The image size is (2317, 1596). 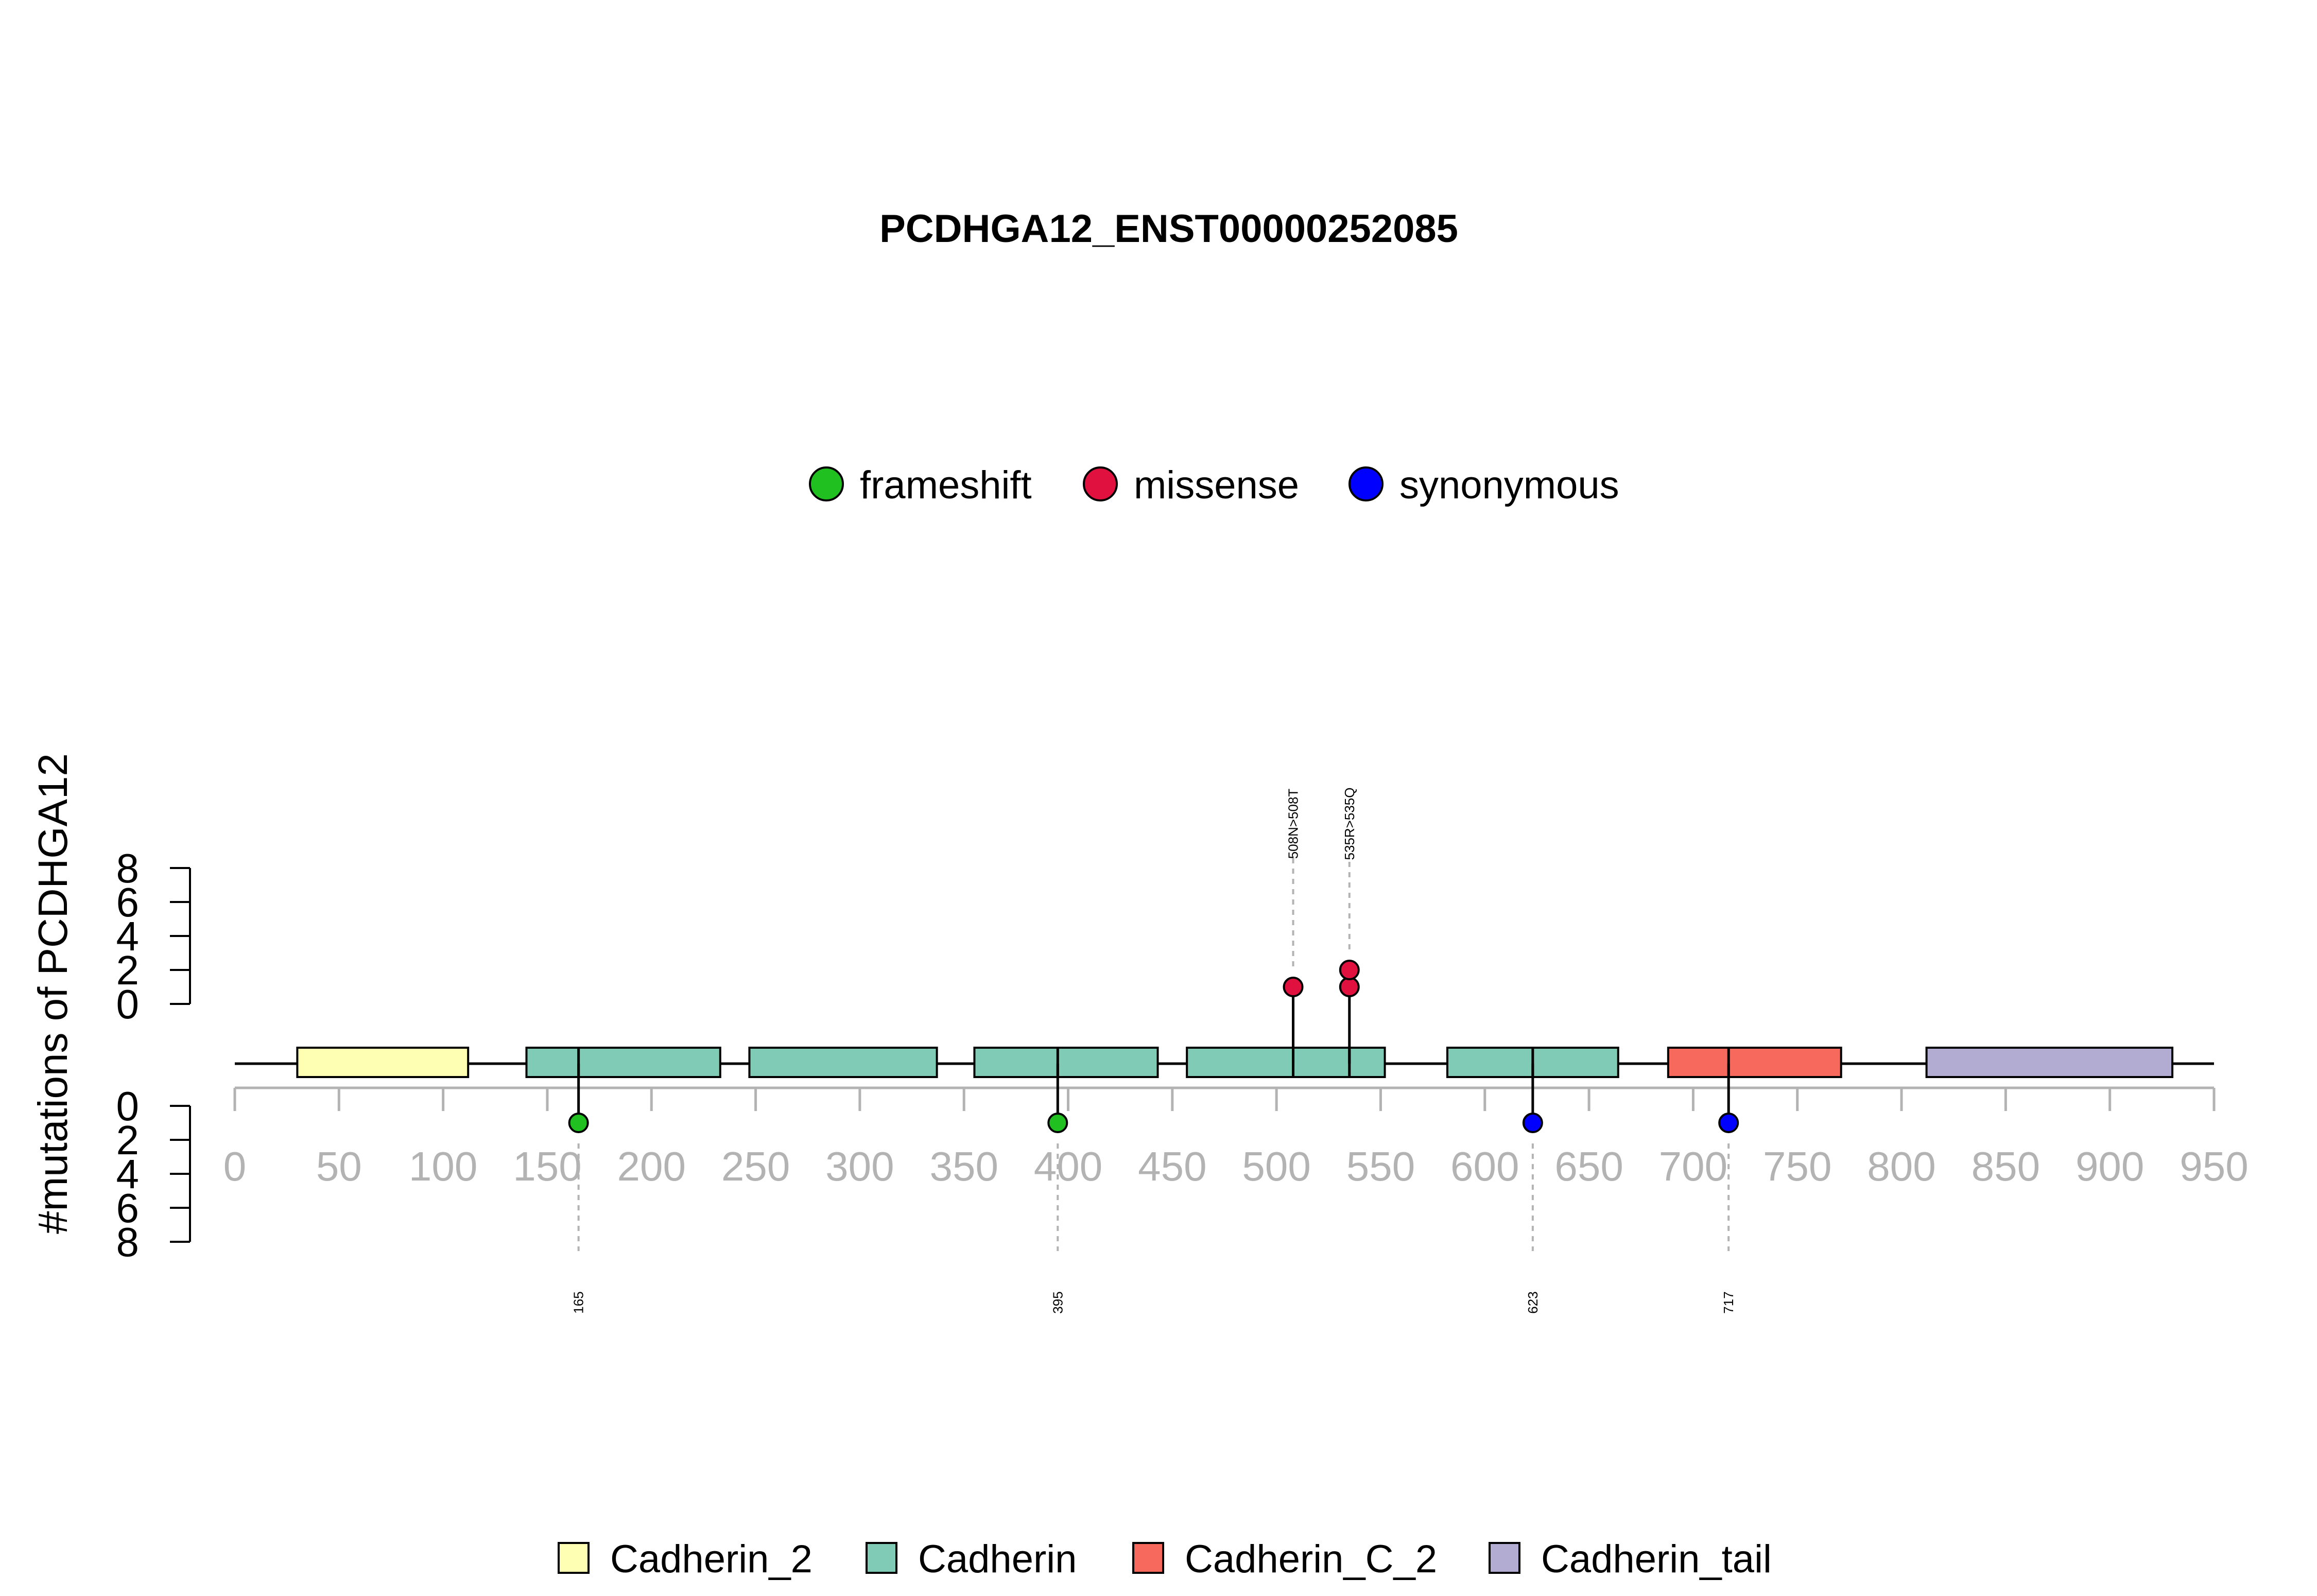 I want to click on y-tick-label-top-0: 0, so click(x=128, y=1004).